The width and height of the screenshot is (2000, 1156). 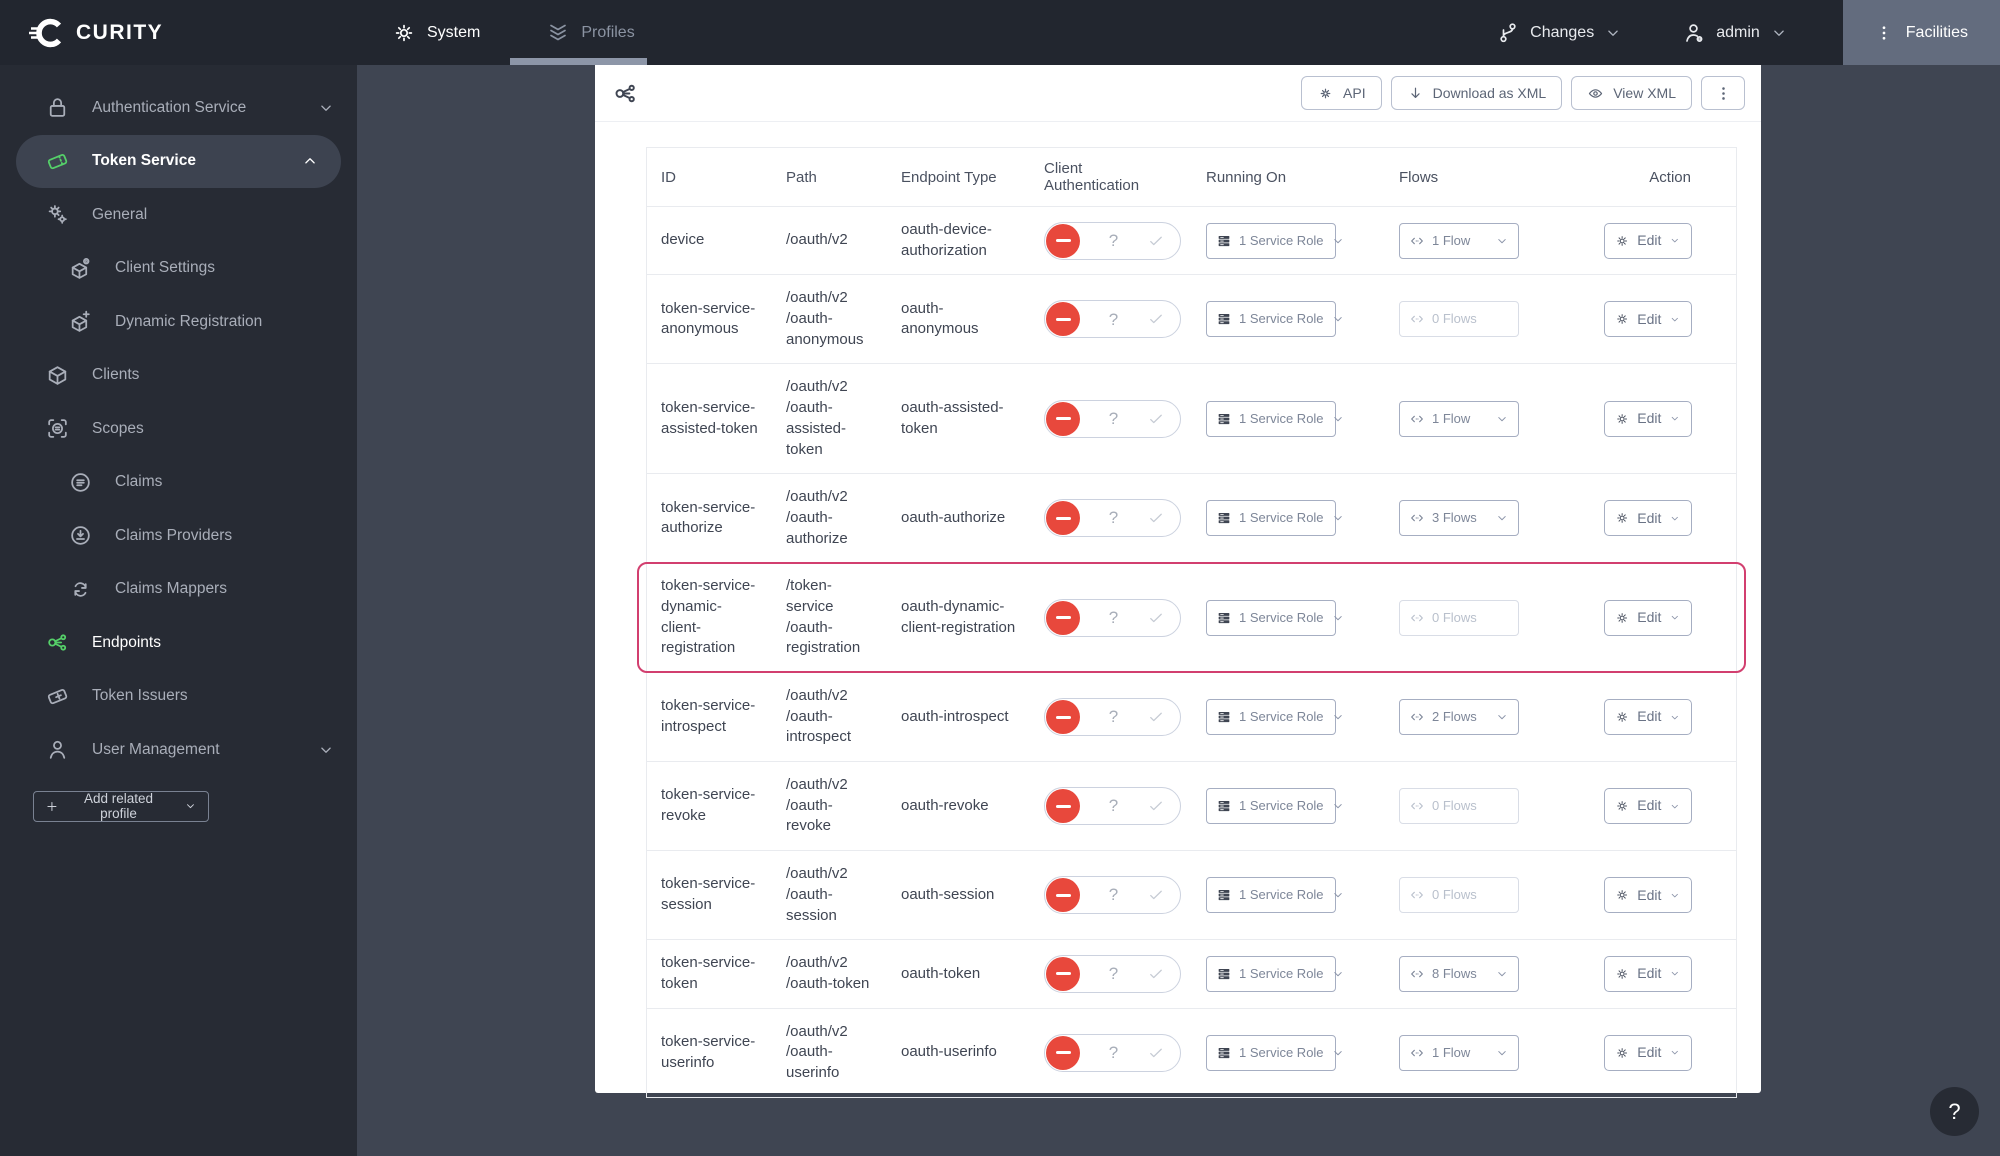 What do you see at coordinates (81, 33) in the screenshot?
I see `curity-logo: CURITY` at bounding box center [81, 33].